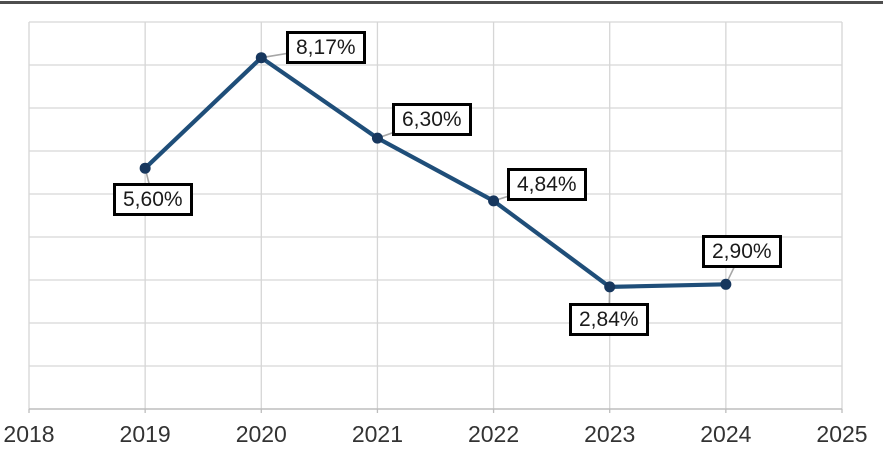 The width and height of the screenshot is (883, 457). Describe the element at coordinates (153, 199) in the screenshot. I see `data-label: 5,60%` at that location.